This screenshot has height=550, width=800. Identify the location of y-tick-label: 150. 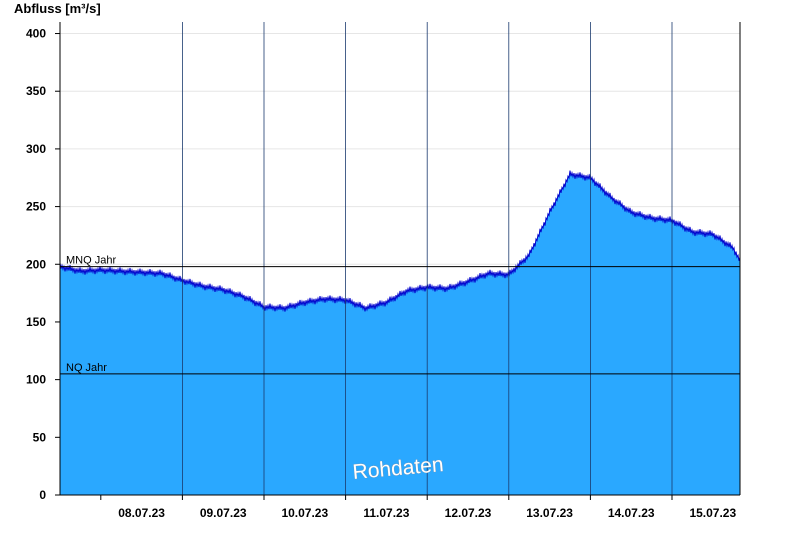
(36, 322).